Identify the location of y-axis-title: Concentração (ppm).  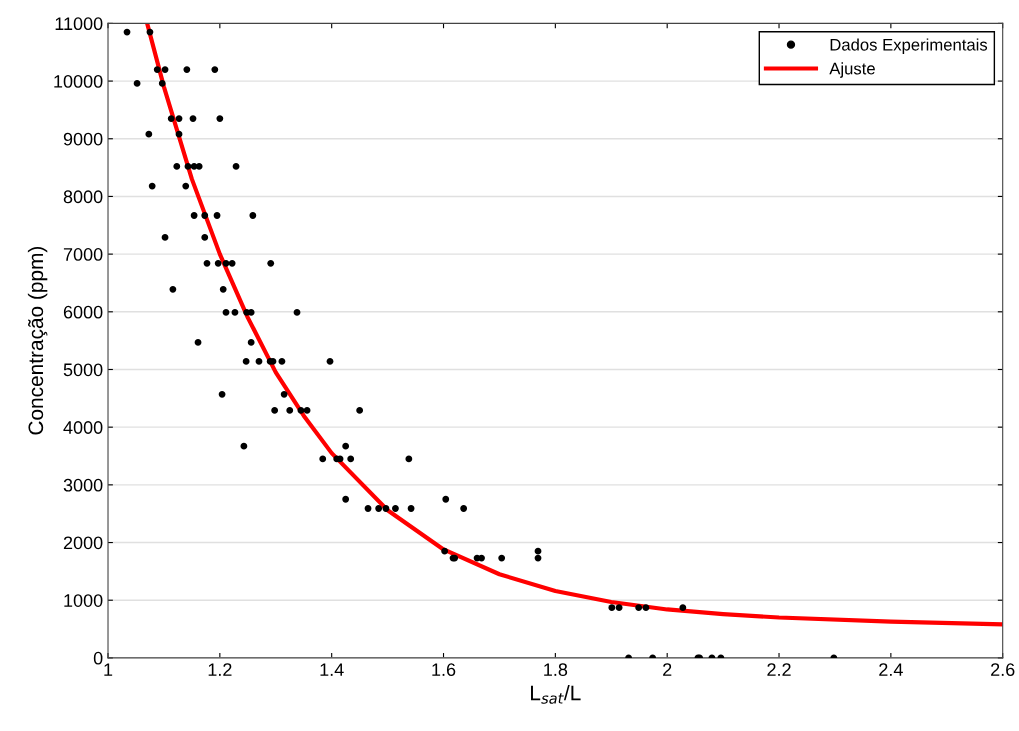
(37, 340).